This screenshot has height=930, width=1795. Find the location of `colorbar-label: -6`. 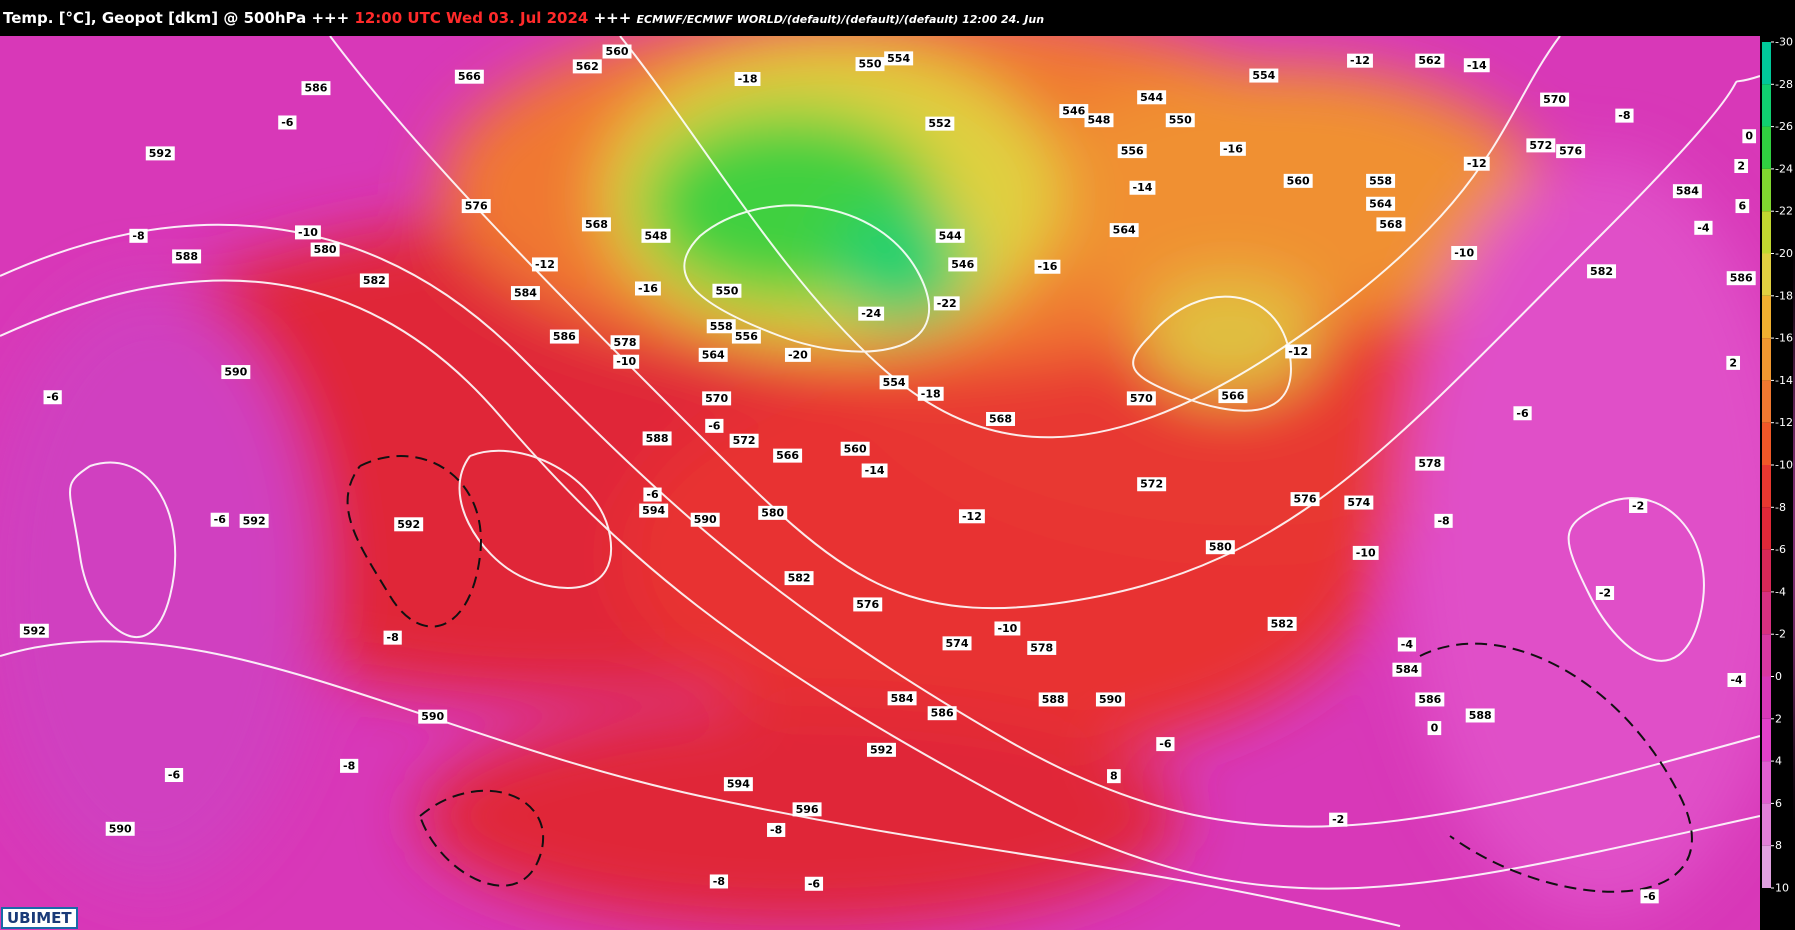

colorbar-label: -6 is located at coordinates (1780, 549).